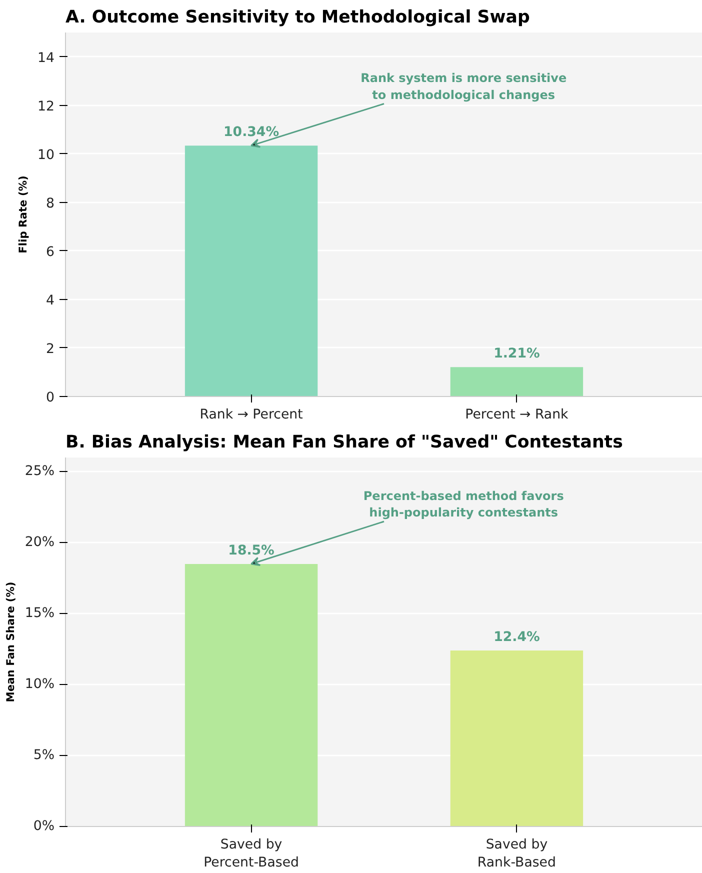  Describe the element at coordinates (23, 215) in the screenshot. I see `y-axis-title: Flip Rate (%)` at that location.